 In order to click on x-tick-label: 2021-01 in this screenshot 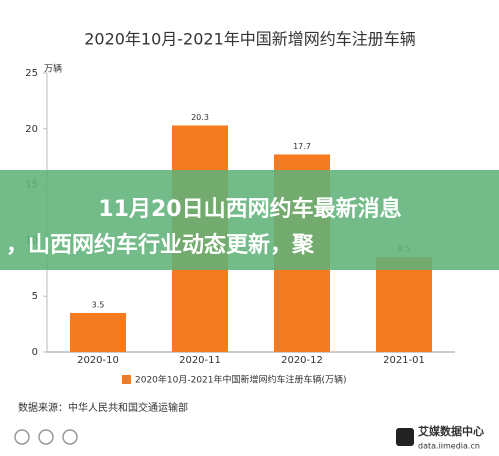, I will do `click(404, 360)`.